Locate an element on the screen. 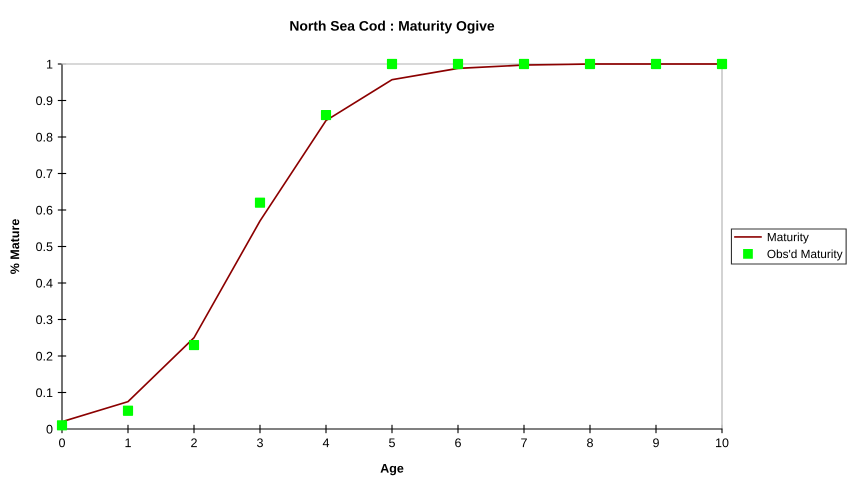 This screenshot has height=483, width=867. y-tick-label: 0.6 is located at coordinates (44, 210).